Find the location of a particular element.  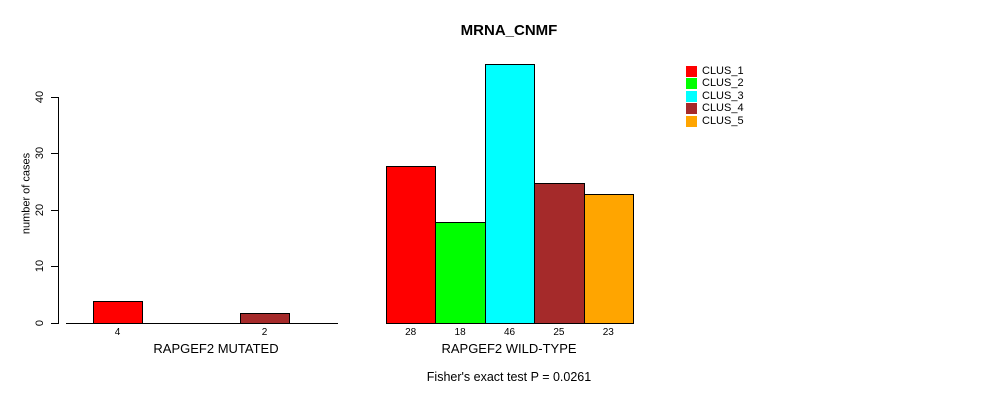

group-label-wild-type: RAPGEF2 WILD-TYPE is located at coordinates (509, 348).